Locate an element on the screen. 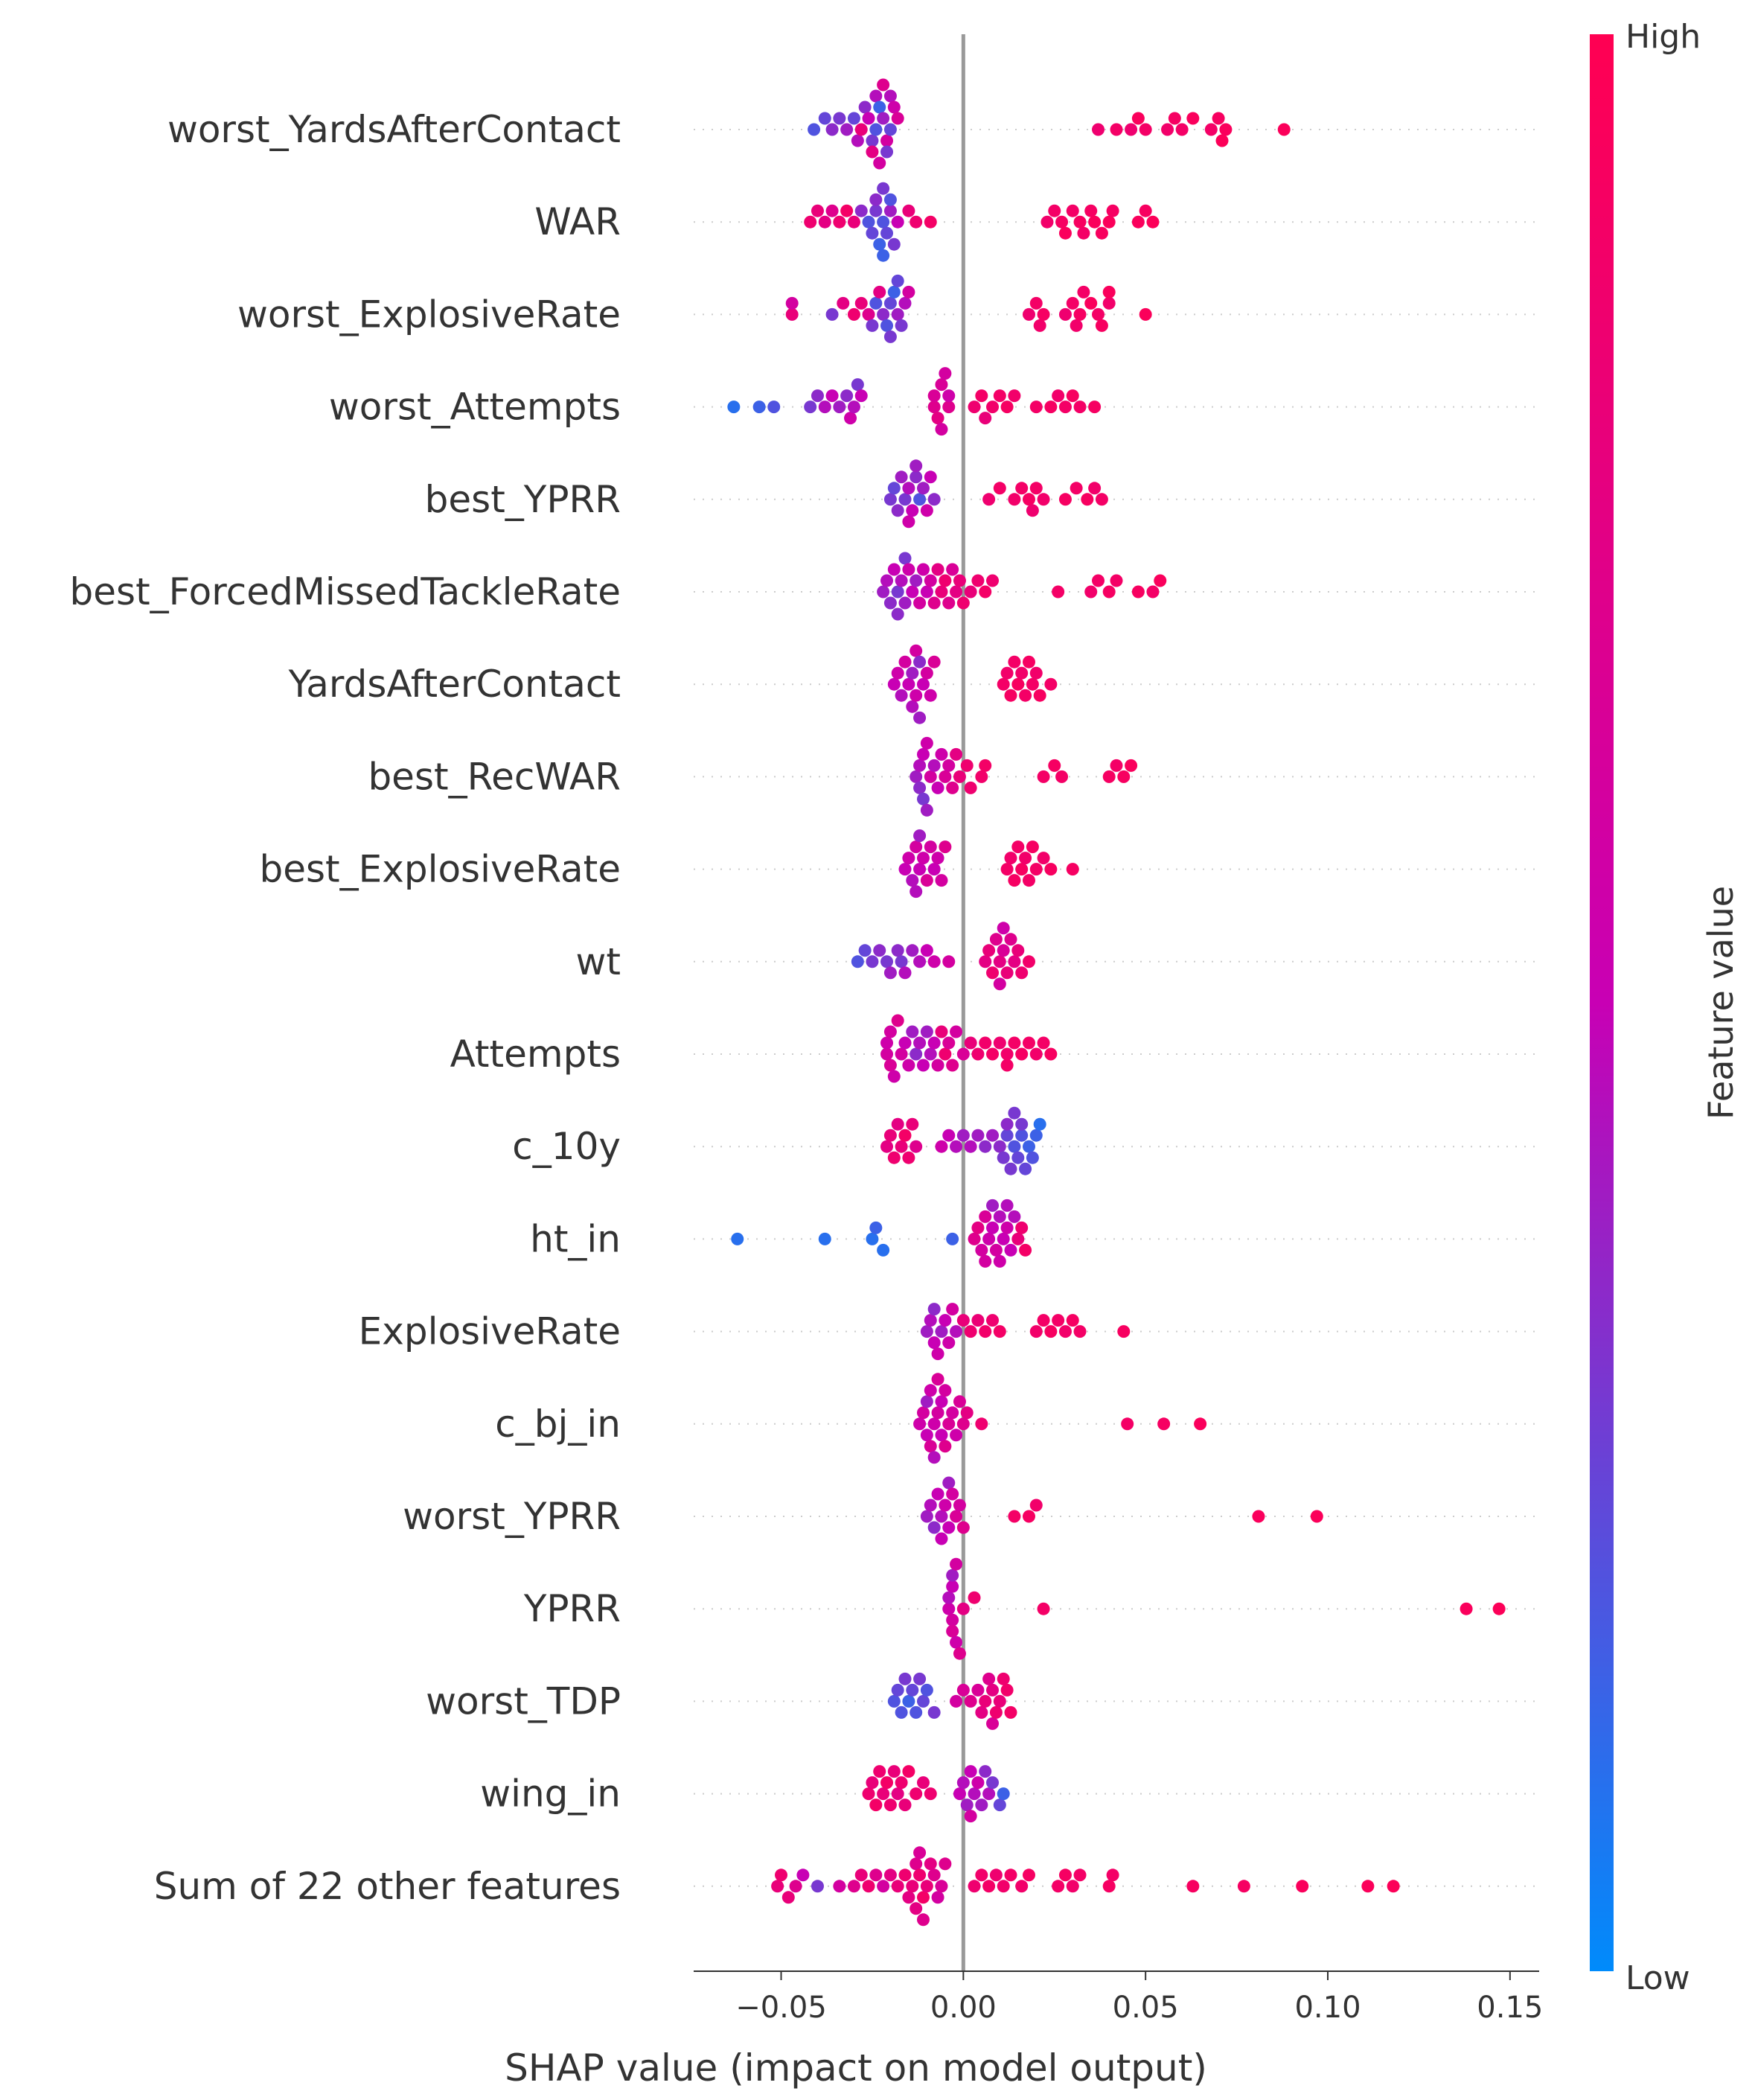  feature-label: Attempts is located at coordinates (535, 1054).